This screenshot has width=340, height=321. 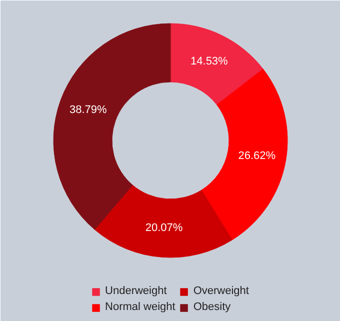 What do you see at coordinates (221, 291) in the screenshot?
I see `legend-label: Overweight` at bounding box center [221, 291].